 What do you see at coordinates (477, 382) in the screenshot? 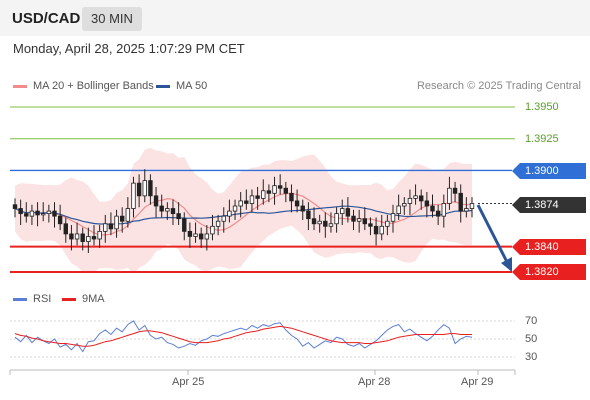
I see `x-label-apr29: Apr 29` at bounding box center [477, 382].